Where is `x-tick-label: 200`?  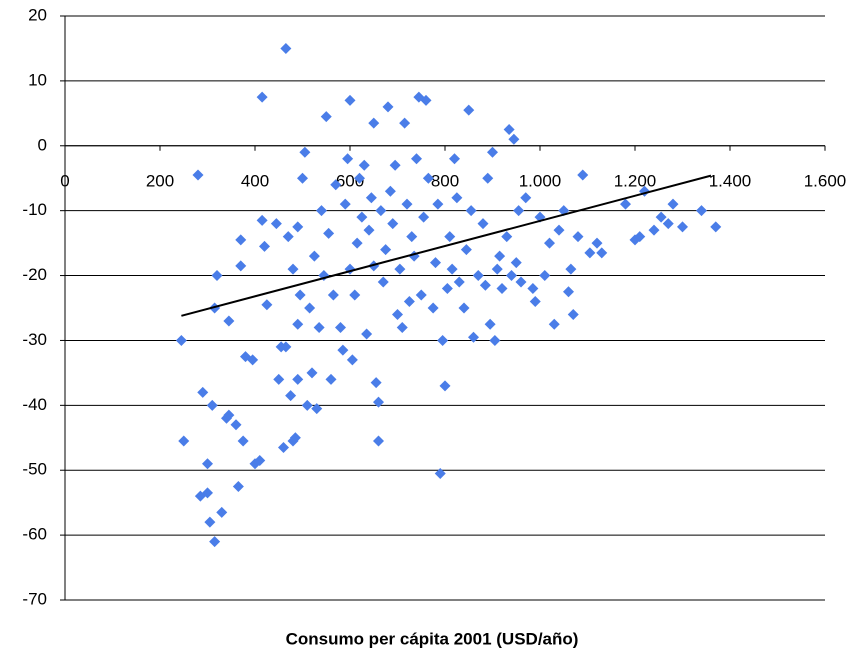
x-tick-label: 200 is located at coordinates (160, 180).